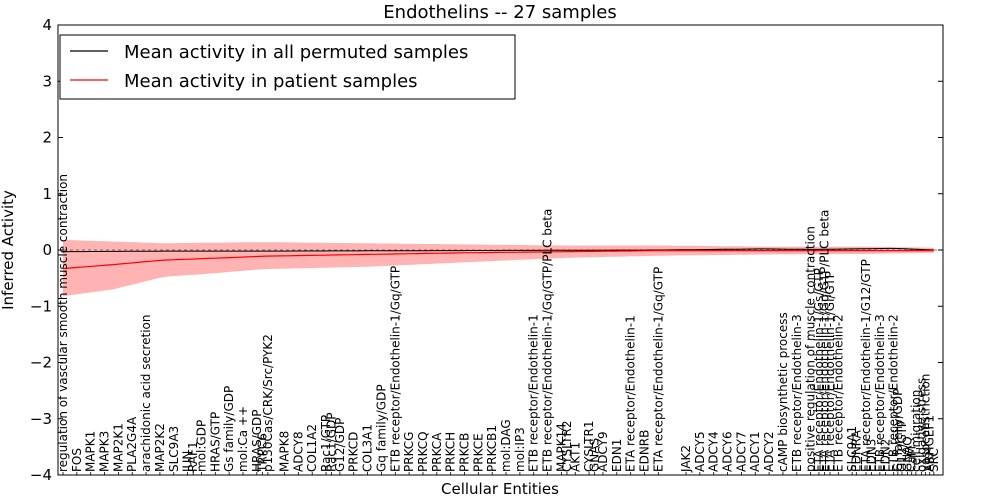 This screenshot has height=500, width=1000. Describe the element at coordinates (830, 371) in the screenshot. I see `x-category-label: ETA receptor/Endothelin-1/Gi/GTP` at that location.